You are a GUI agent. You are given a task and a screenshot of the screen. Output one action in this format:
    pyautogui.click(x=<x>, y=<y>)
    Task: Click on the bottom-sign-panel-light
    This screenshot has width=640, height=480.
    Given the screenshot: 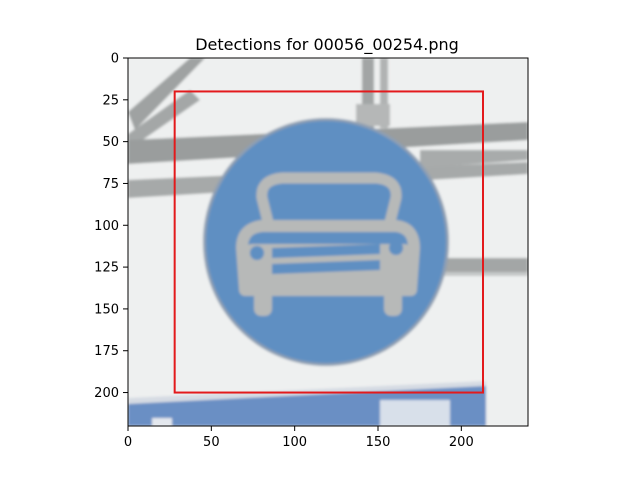 What is the action you would take?
    pyautogui.click(x=415, y=413)
    